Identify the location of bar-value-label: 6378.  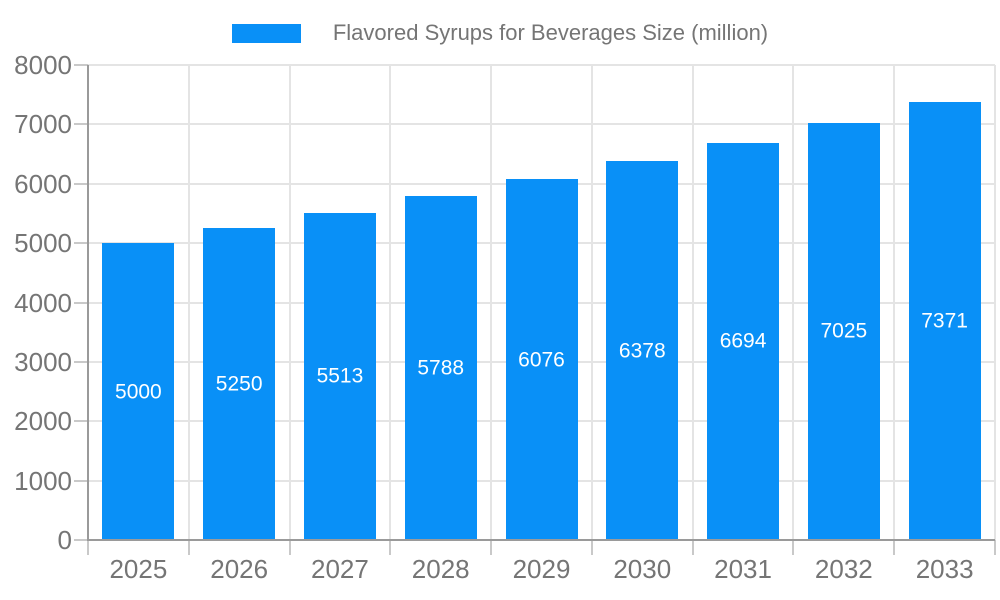
(642, 351).